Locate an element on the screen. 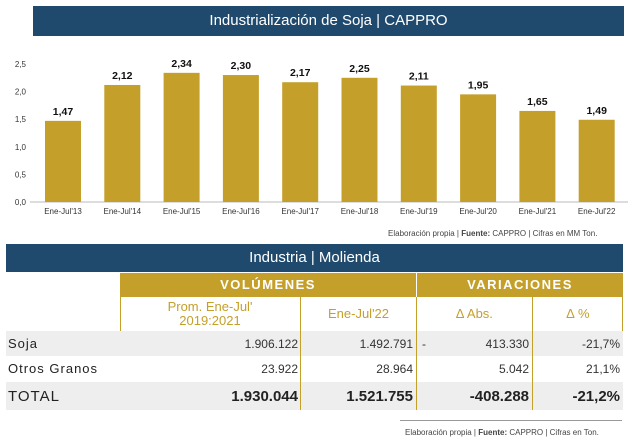 The width and height of the screenshot is (637, 447). bar-value-label: 2,34 is located at coordinates (181, 64).